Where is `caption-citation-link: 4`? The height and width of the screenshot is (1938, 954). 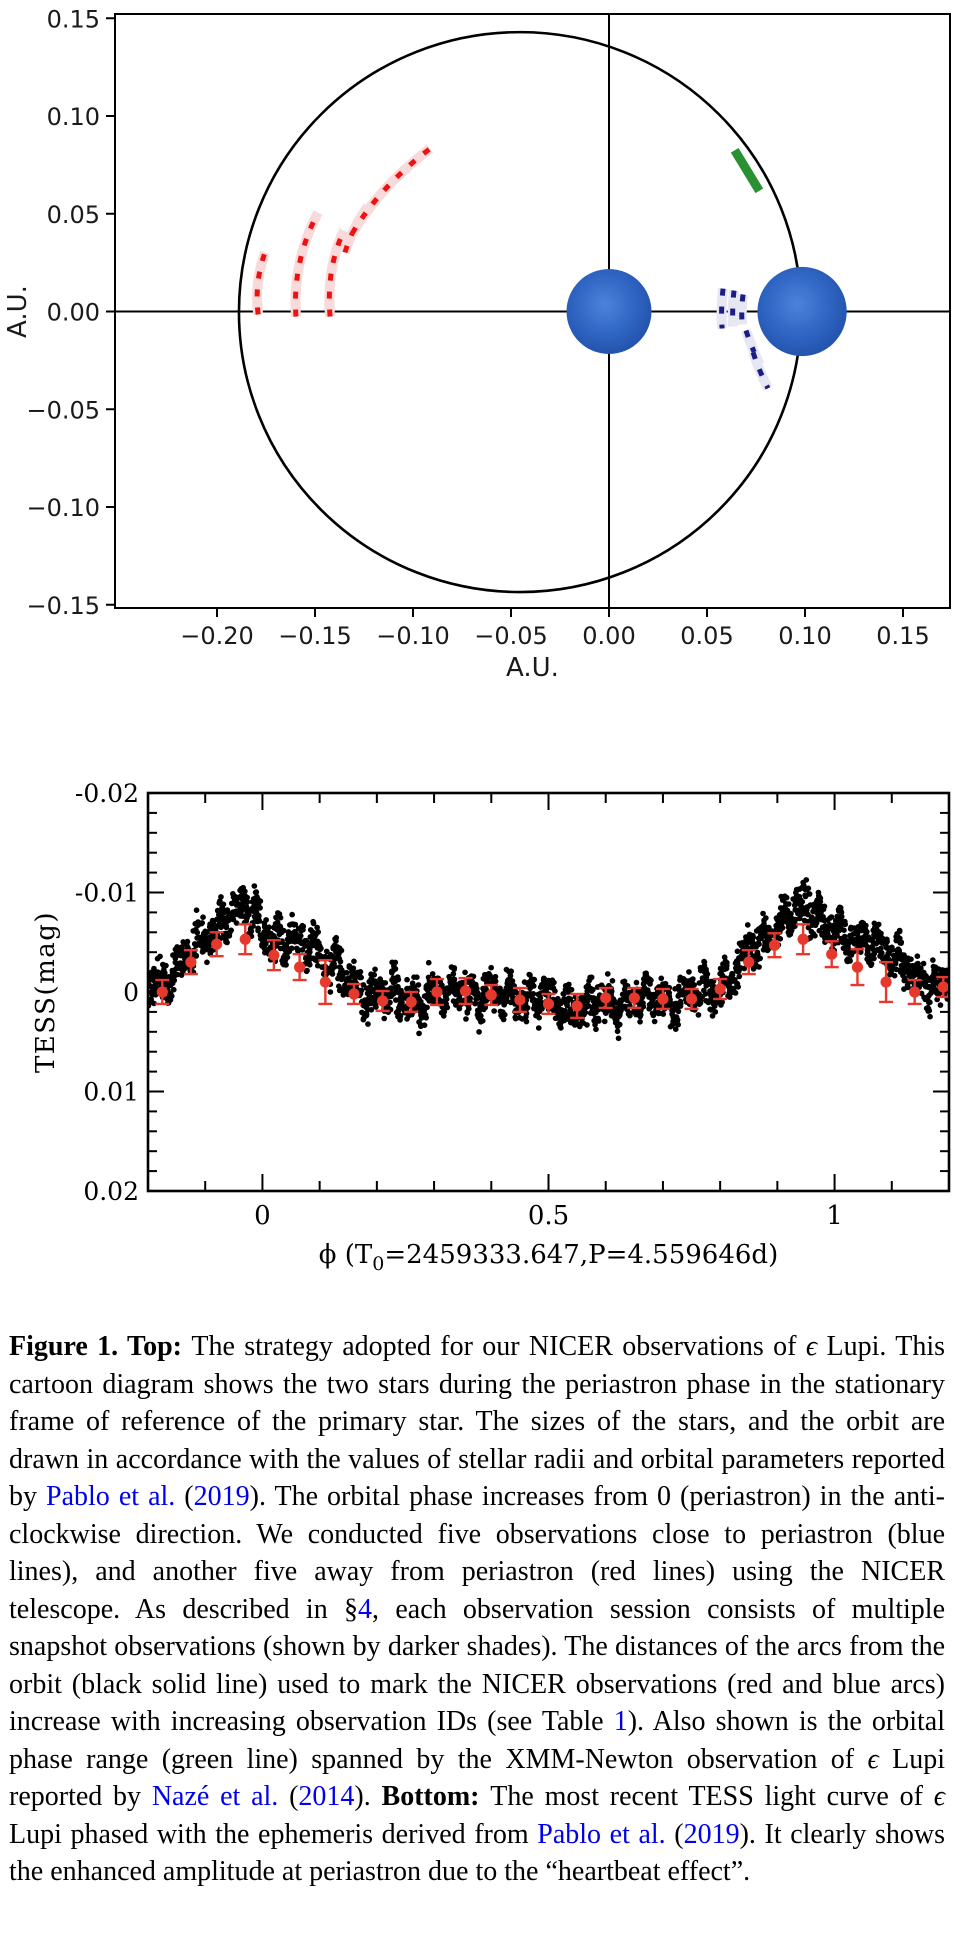
caption-citation-link: 4 is located at coordinates (365, 1609).